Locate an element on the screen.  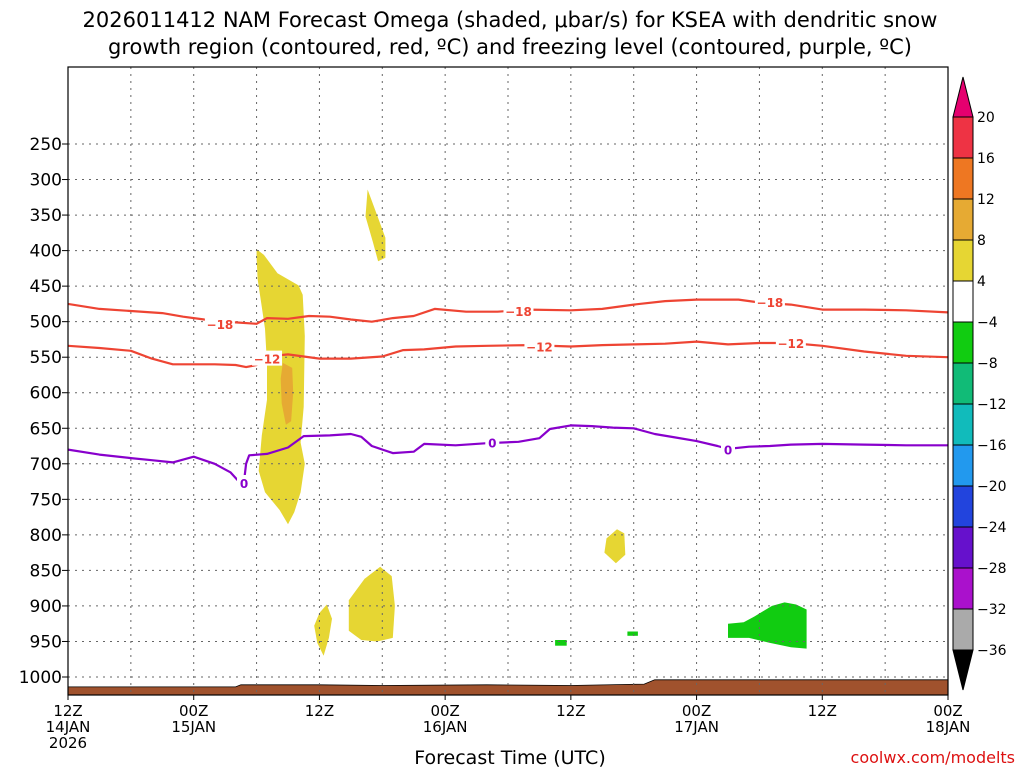
y-tick-label-300: 300 is located at coordinates (46, 181).